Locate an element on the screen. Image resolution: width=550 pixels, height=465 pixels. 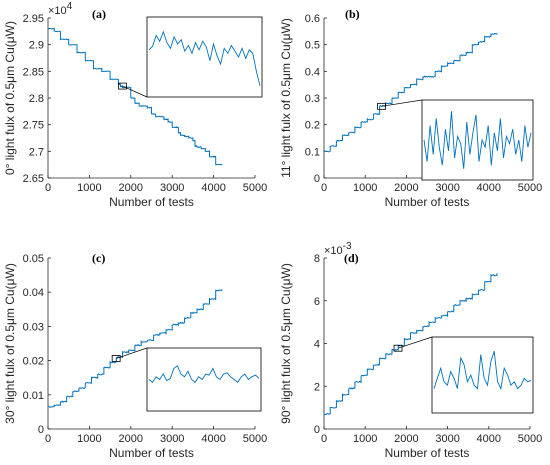
y-tick-label: 2.65 is located at coordinates (33, 179).